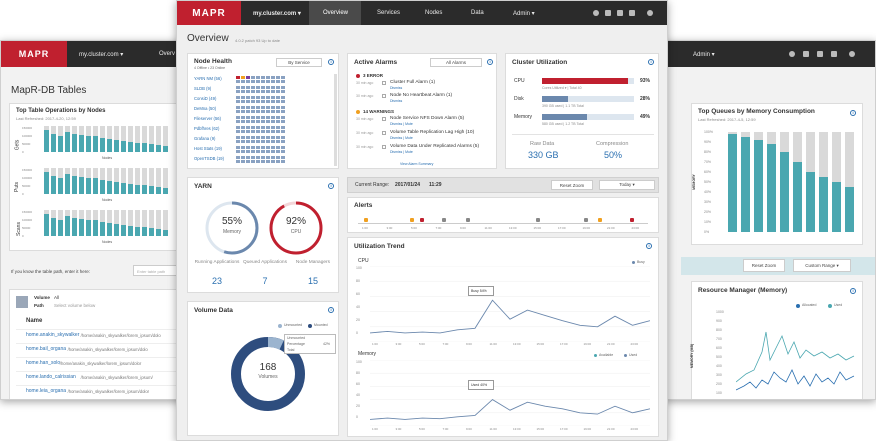 The image size is (876, 441). What do you see at coordinates (620, 13) in the screenshot?
I see `main-bell-icon` at bounding box center [620, 13].